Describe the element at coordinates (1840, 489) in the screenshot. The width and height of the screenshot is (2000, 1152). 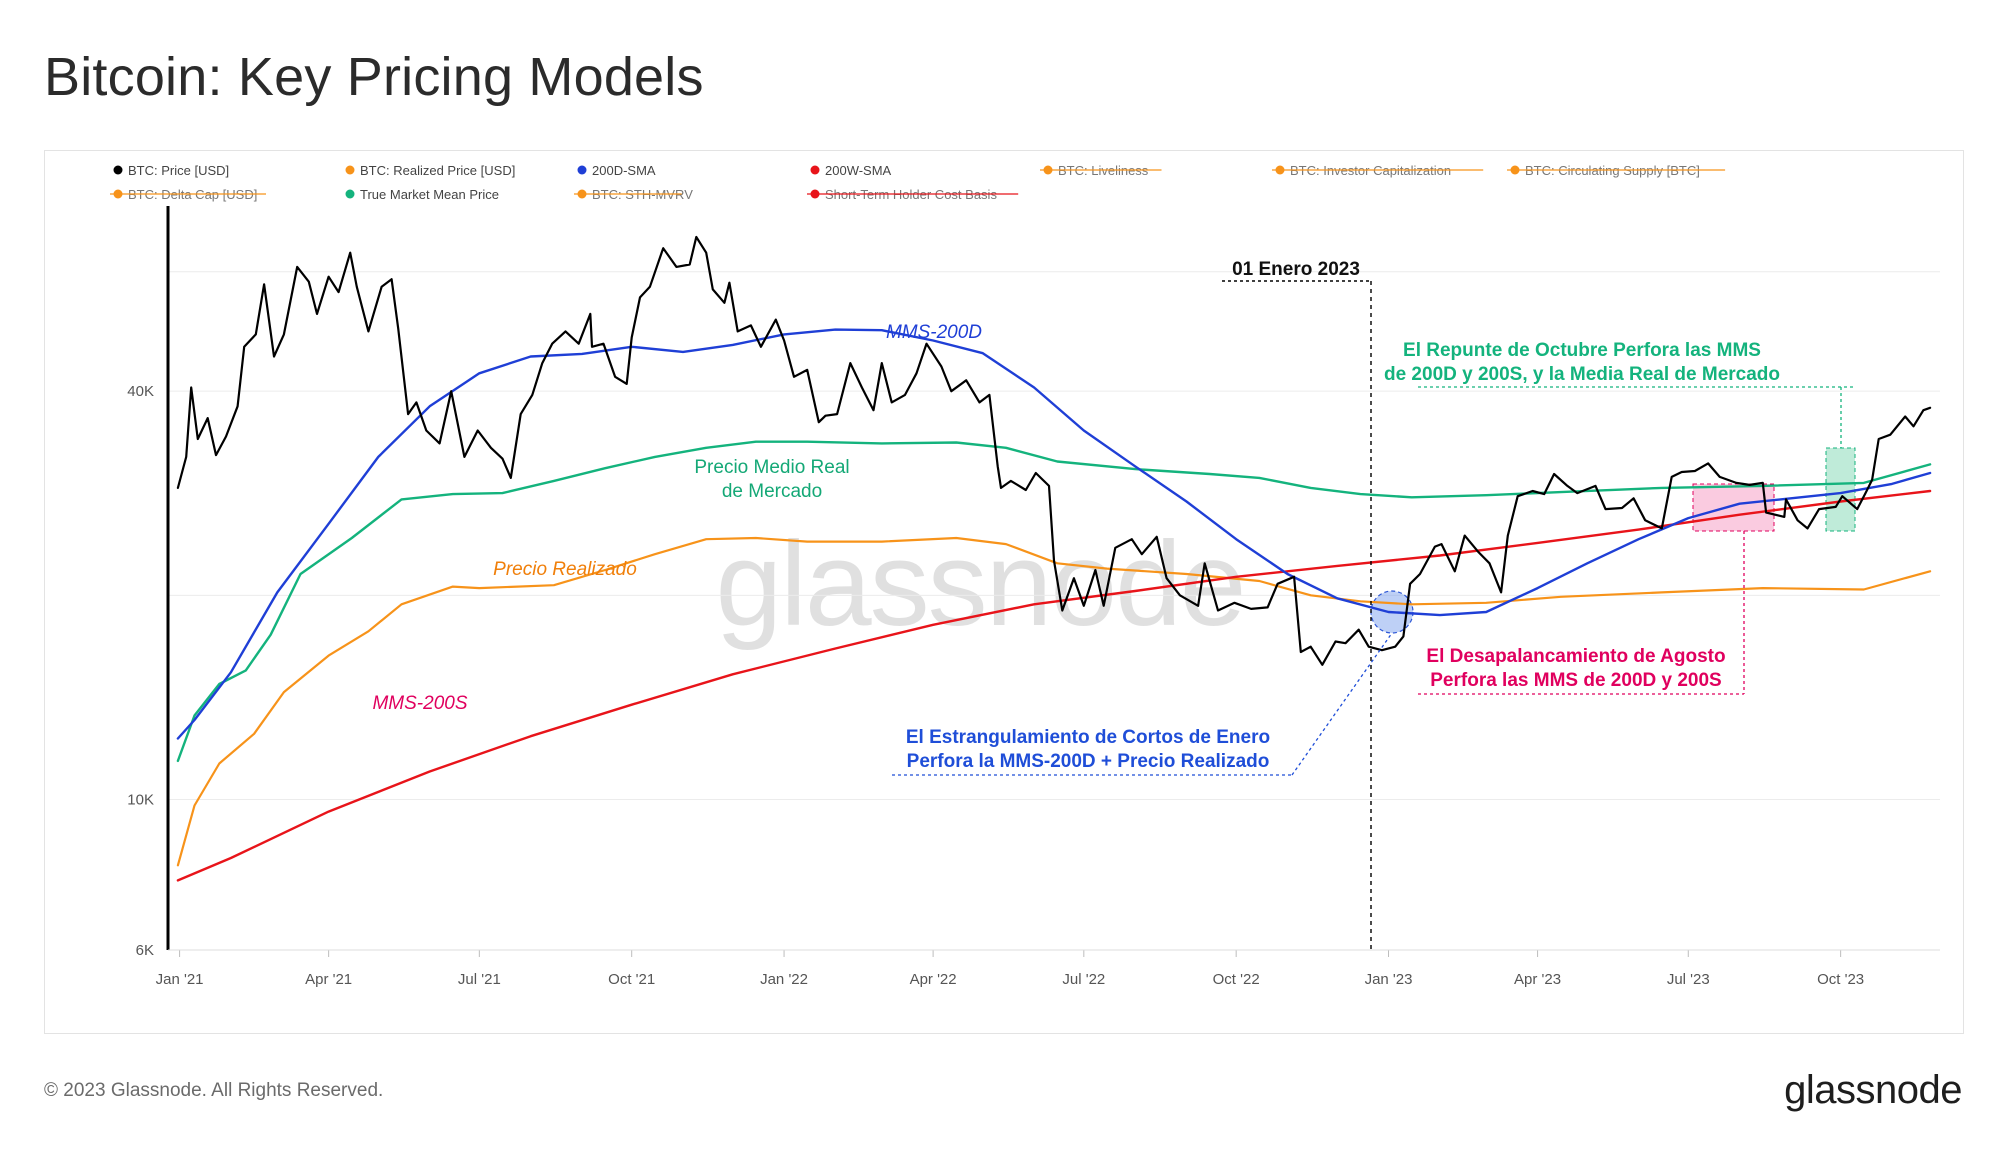
I see `october-highlight` at that location.